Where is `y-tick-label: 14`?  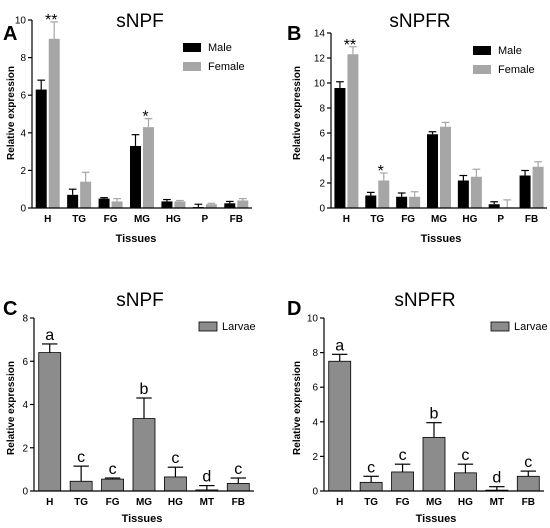 y-tick-label: 14 is located at coordinates (320, 34).